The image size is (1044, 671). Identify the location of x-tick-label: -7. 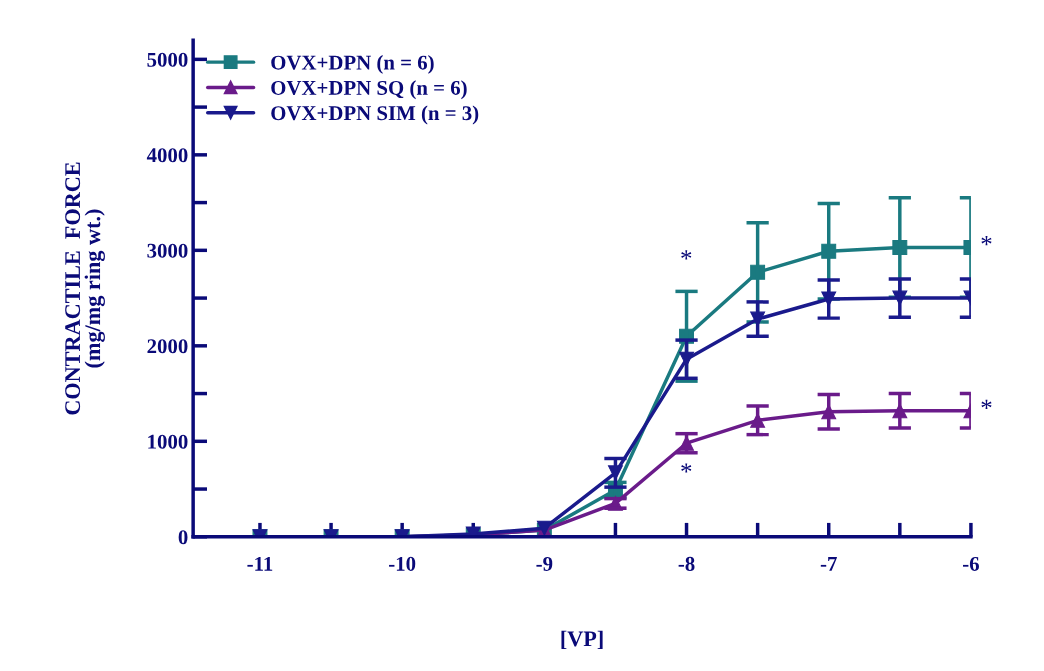
(828, 564).